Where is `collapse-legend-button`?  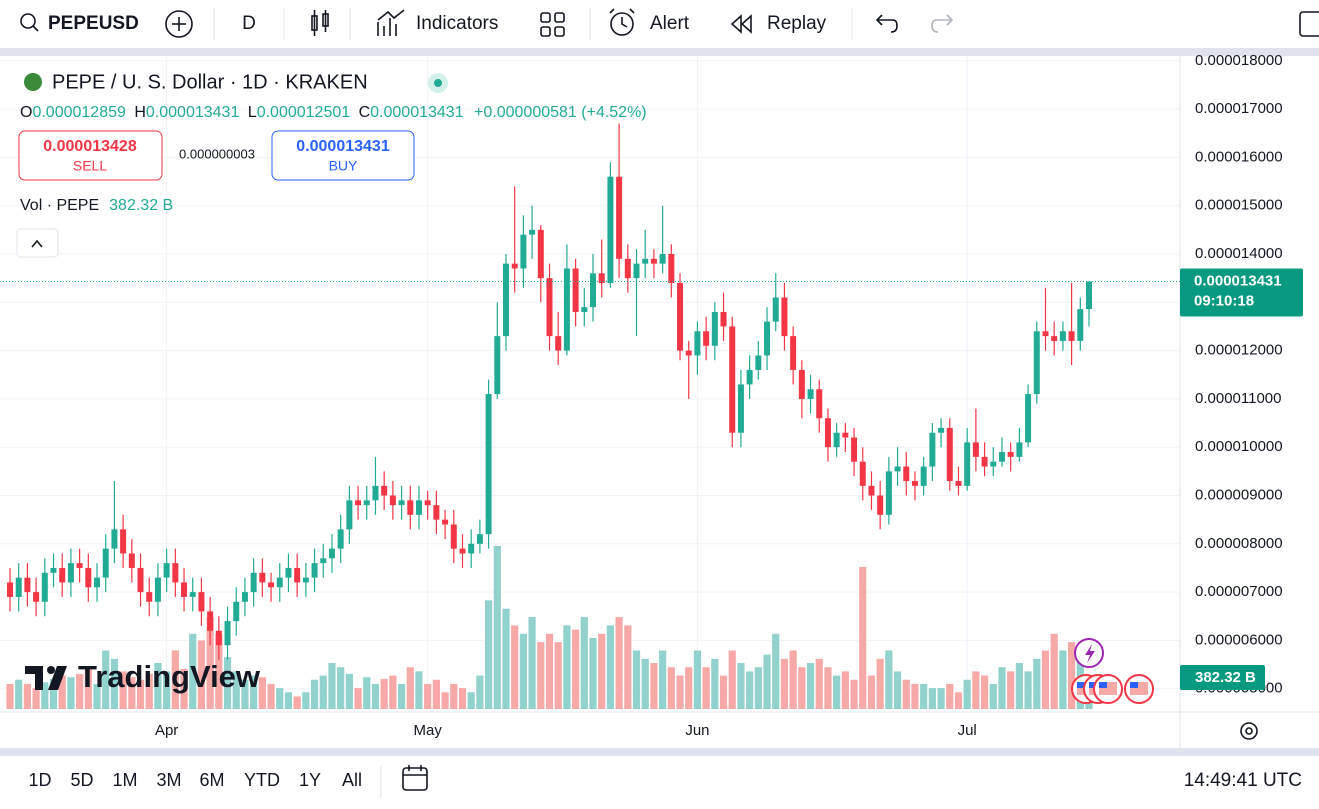
collapse-legend-button is located at coordinates (37, 243).